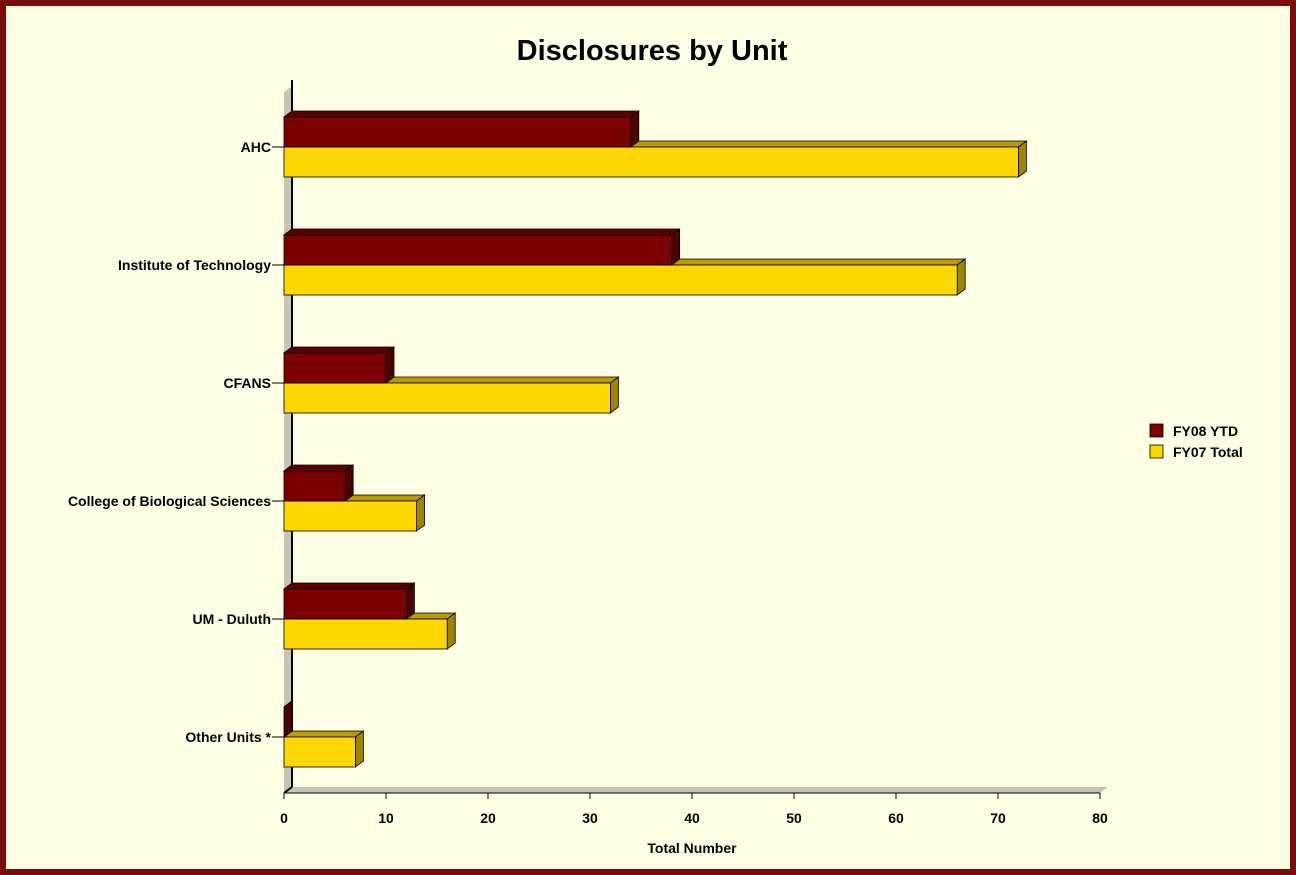 This screenshot has width=1296, height=875. I want to click on x-tick-label: 0, so click(284, 818).